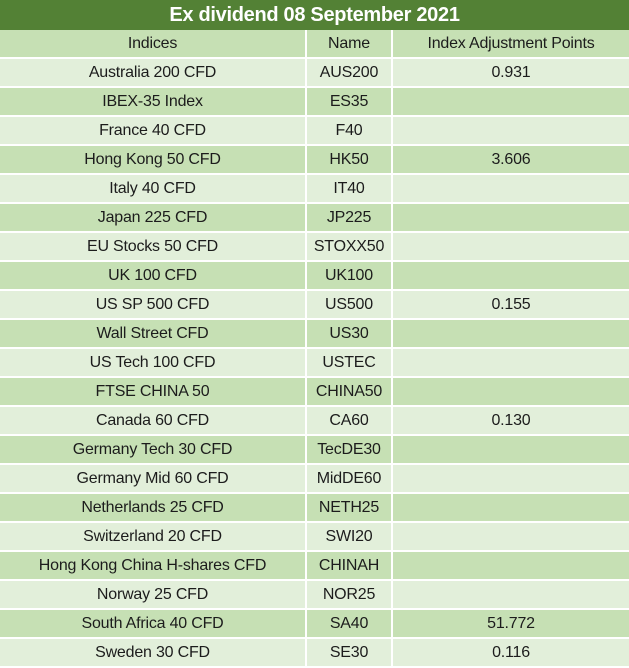 Image resolution: width=629 pixels, height=668 pixels. I want to click on indices-cell: Sweden 30 CFD, so click(153, 652).